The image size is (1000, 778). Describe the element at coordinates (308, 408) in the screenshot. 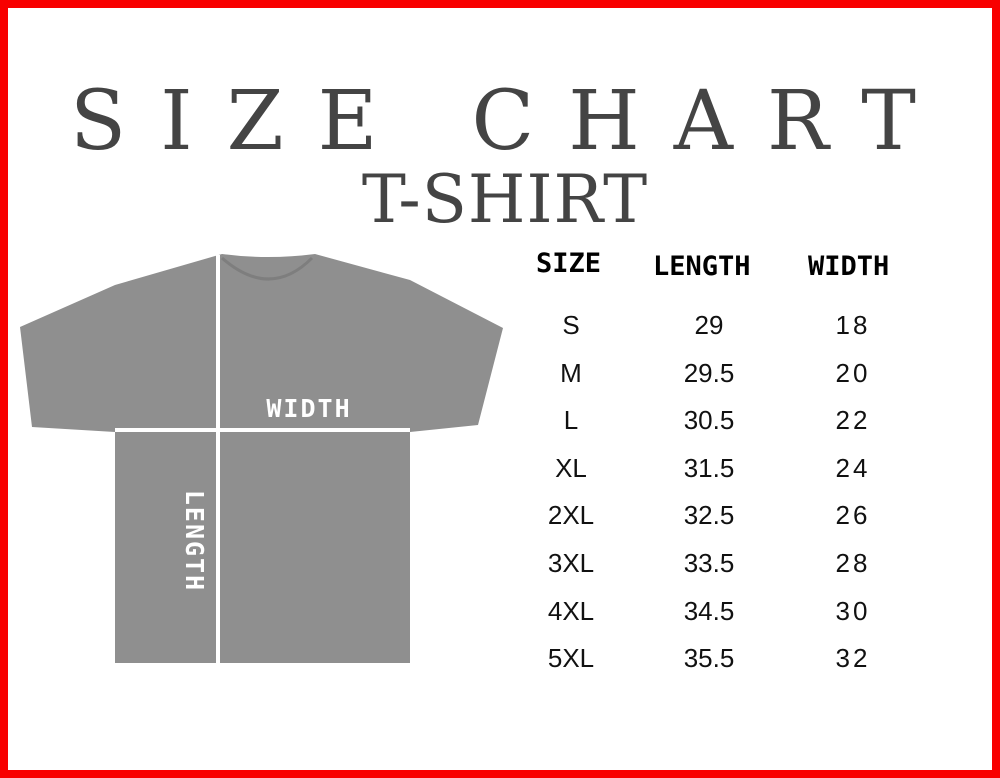

I see `width-label: WIDTH` at that location.